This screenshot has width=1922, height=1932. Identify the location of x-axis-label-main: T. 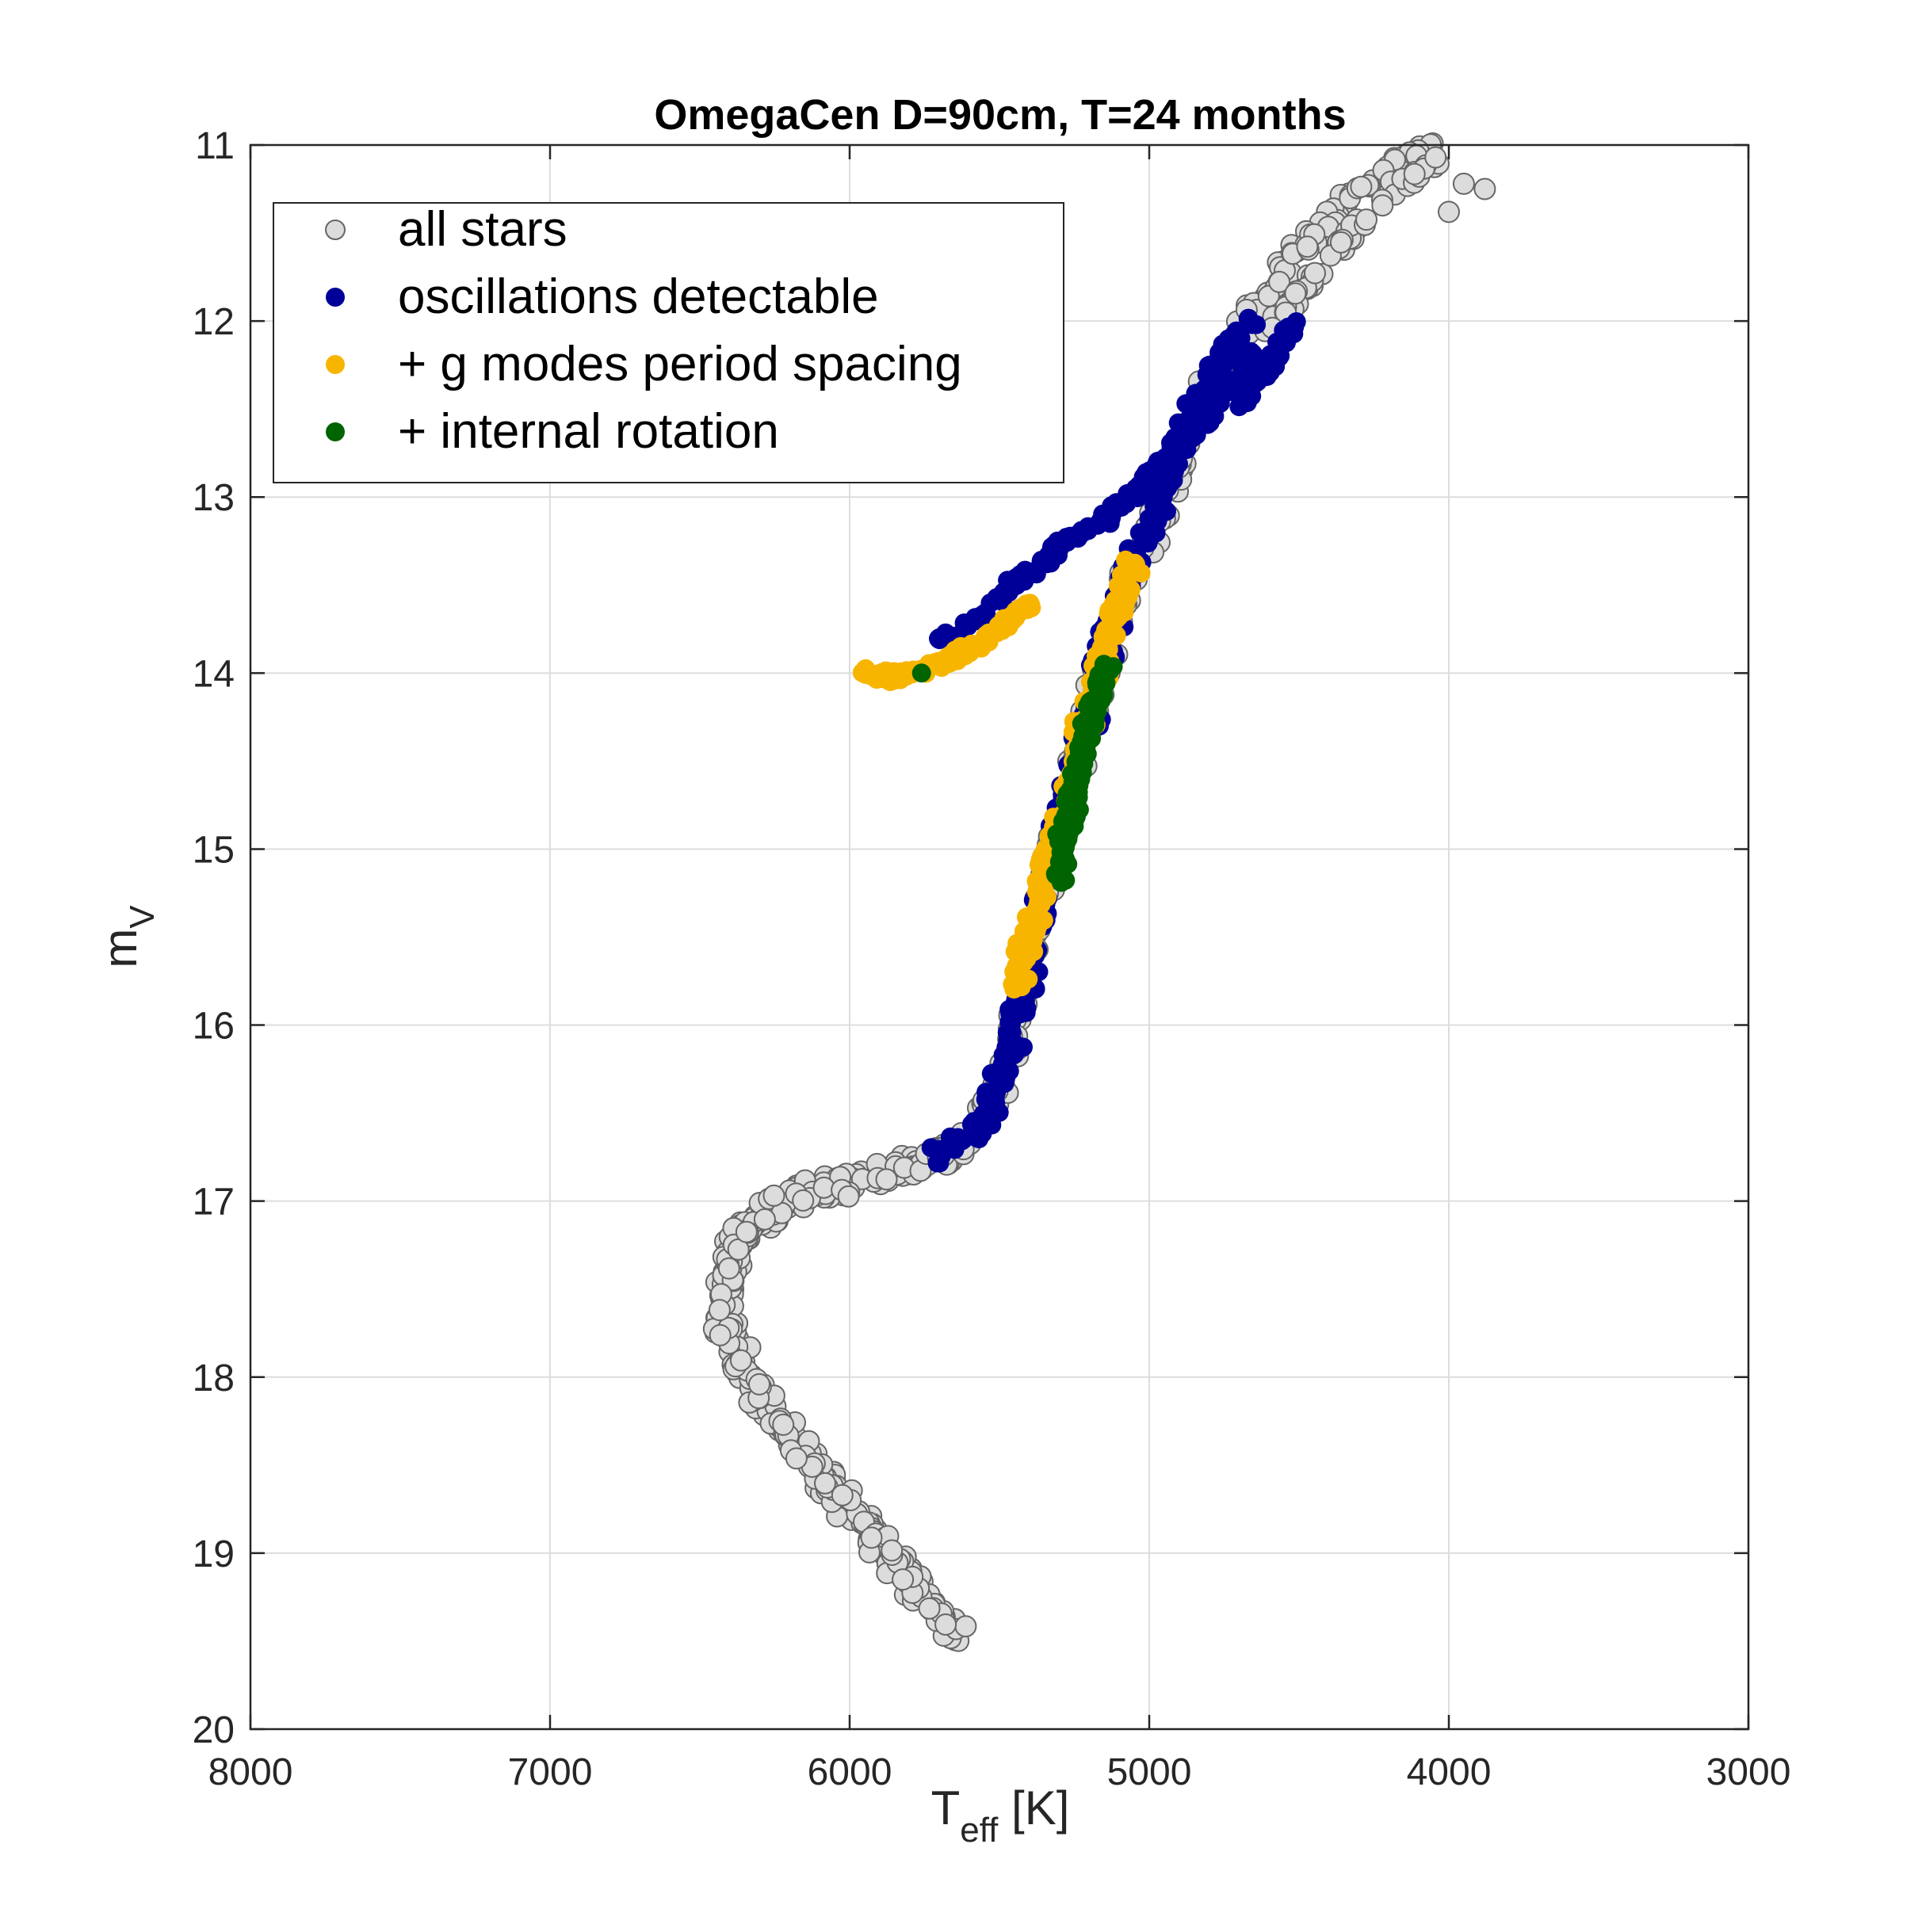
(946, 1808).